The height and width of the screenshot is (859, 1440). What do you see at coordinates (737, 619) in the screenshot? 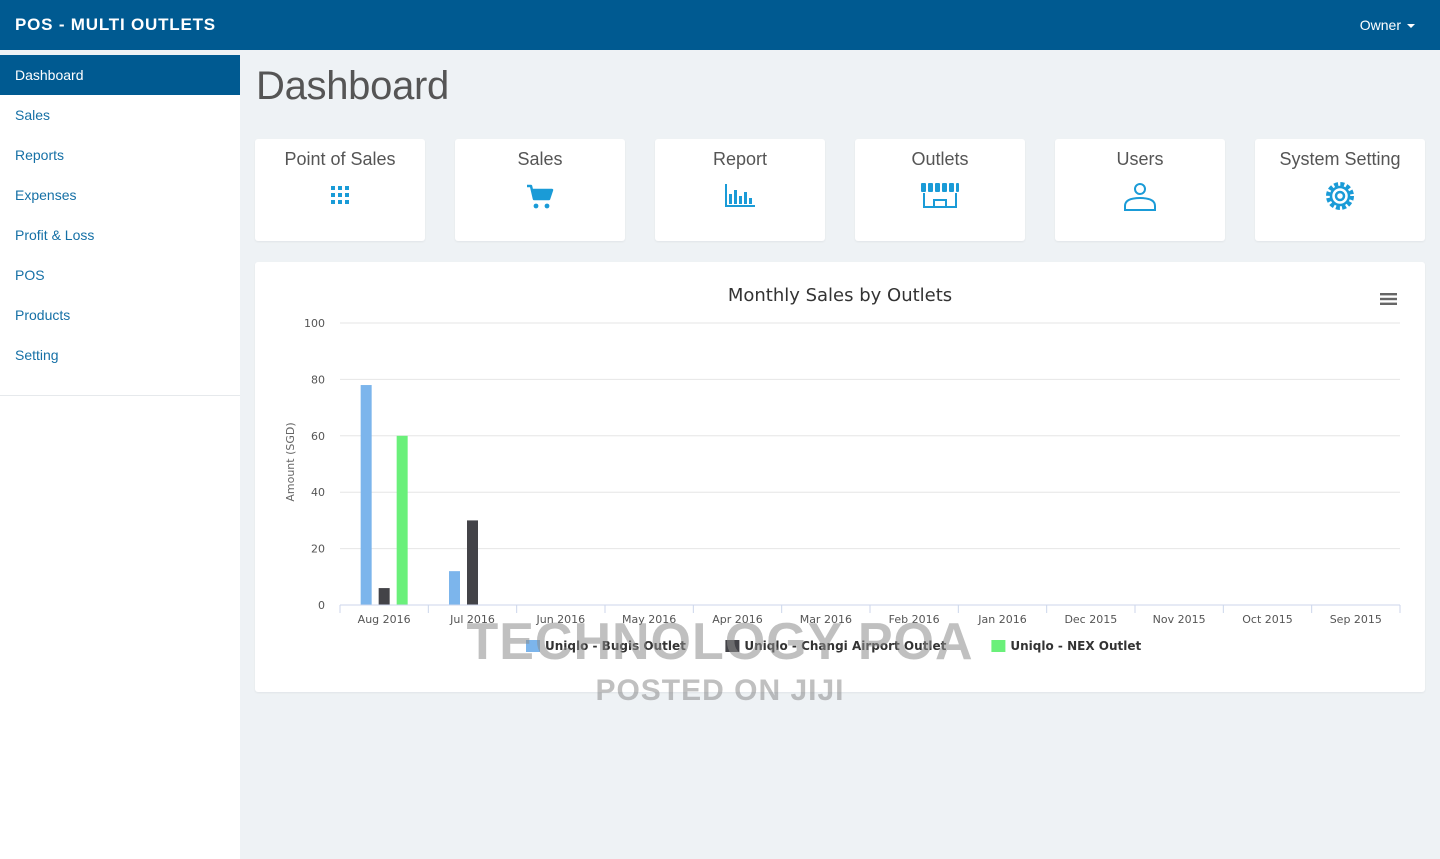
I see `x-tick-label: Apr 2016` at bounding box center [737, 619].